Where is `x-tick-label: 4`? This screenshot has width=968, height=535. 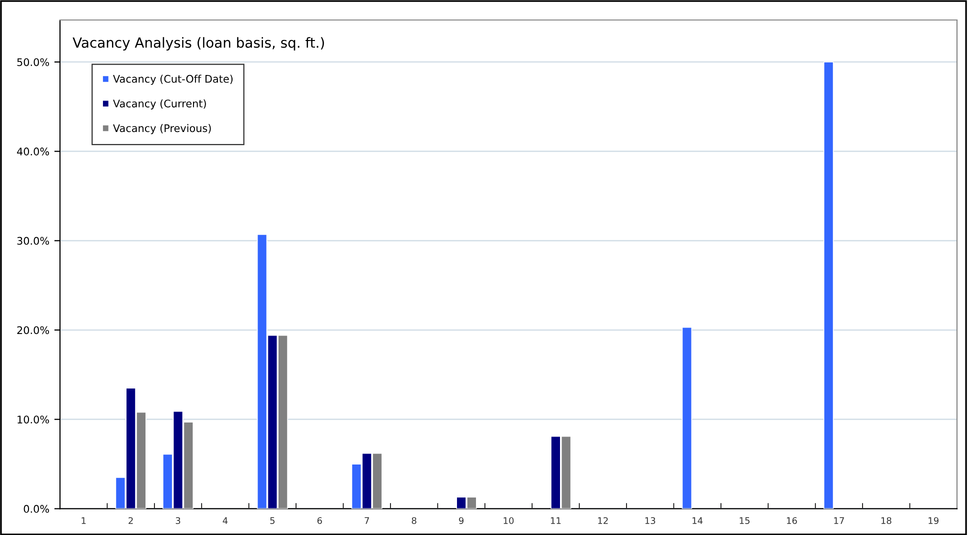 x-tick-label: 4 is located at coordinates (225, 520).